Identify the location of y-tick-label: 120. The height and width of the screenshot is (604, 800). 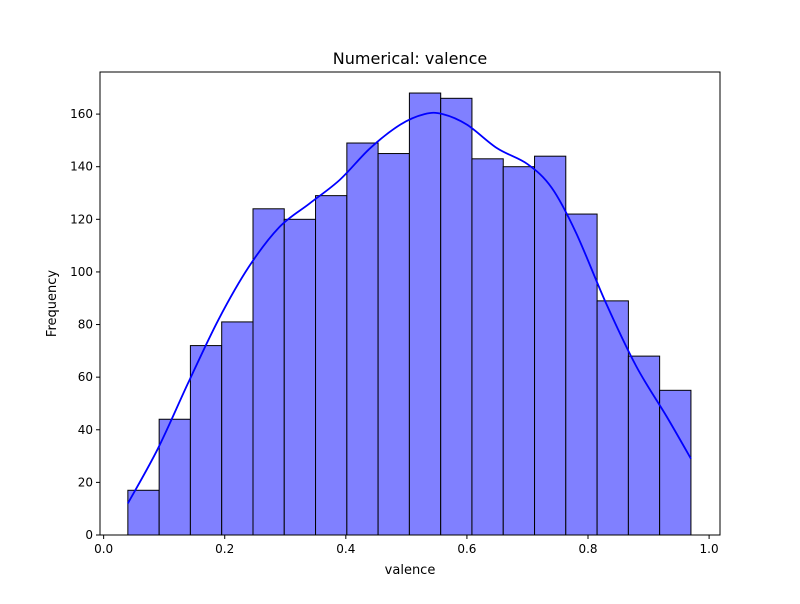
(81, 219).